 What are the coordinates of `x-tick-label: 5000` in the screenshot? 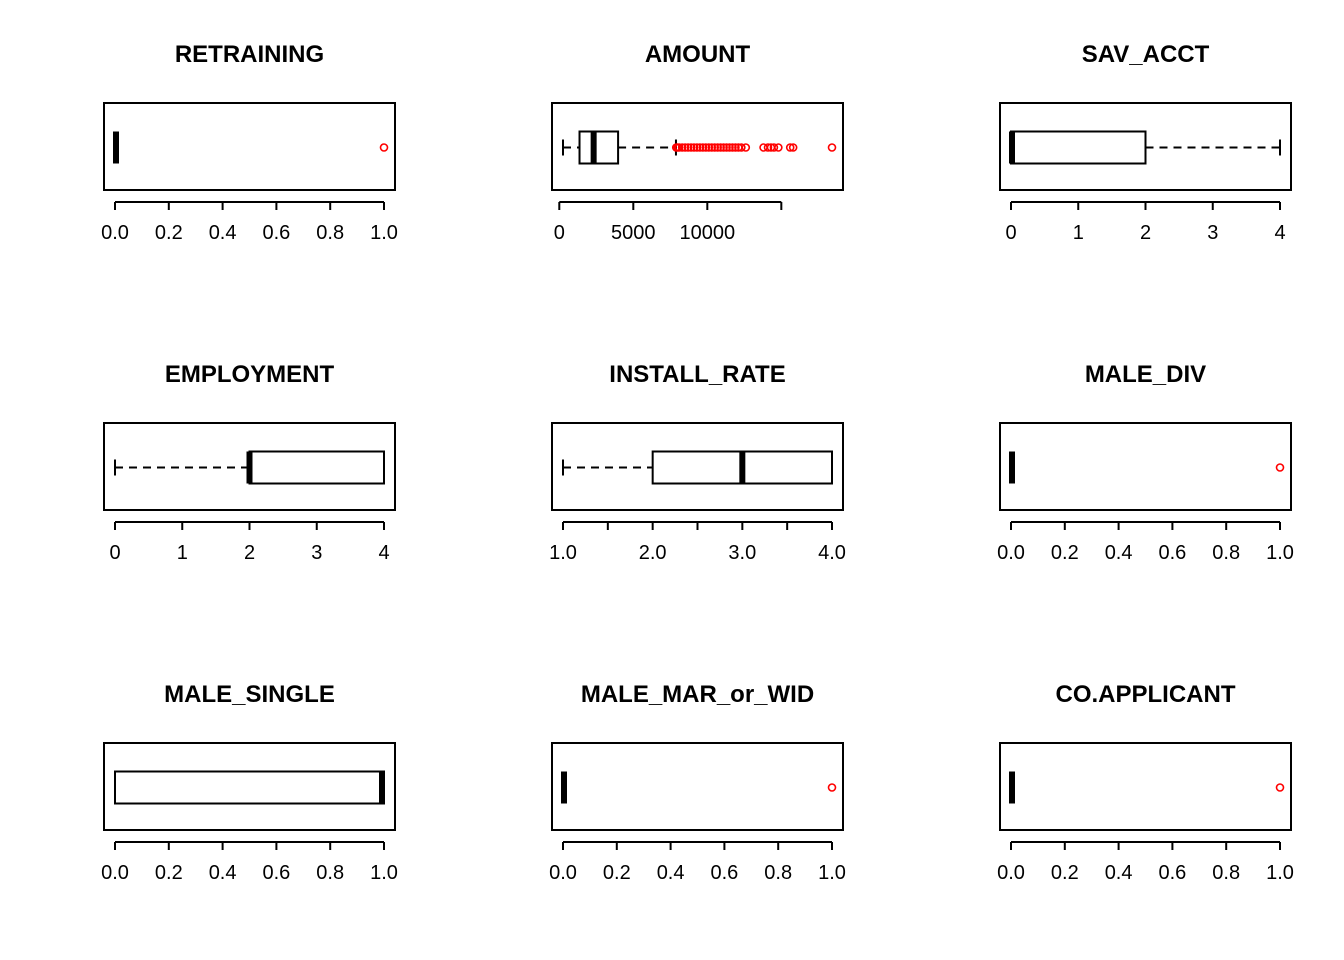 It's located at (633, 233).